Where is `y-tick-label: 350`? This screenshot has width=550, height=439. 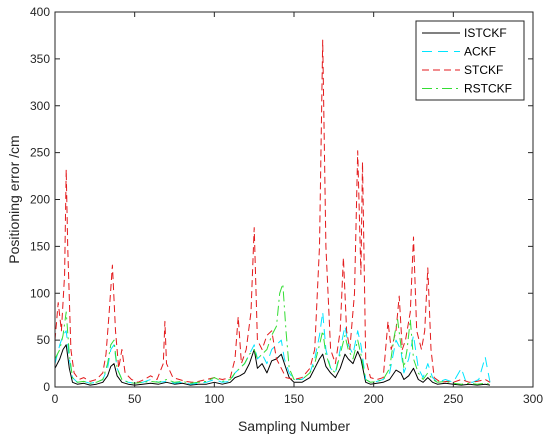
y-tick-label: 350 is located at coordinates (40, 59).